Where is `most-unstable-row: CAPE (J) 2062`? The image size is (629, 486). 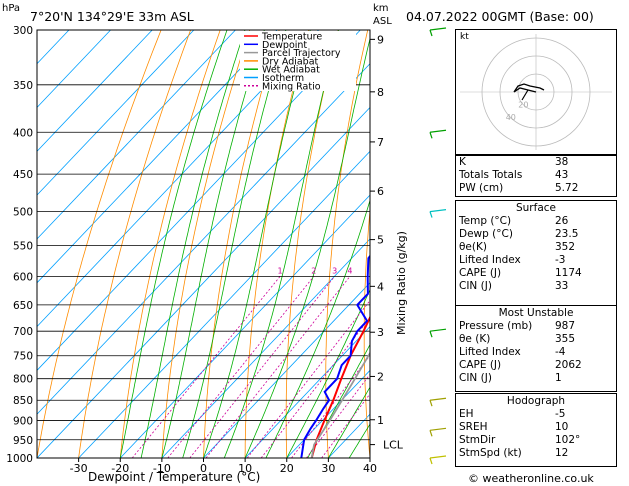 most-unstable-row: CAPE (J) 2062 is located at coordinates (537, 365).